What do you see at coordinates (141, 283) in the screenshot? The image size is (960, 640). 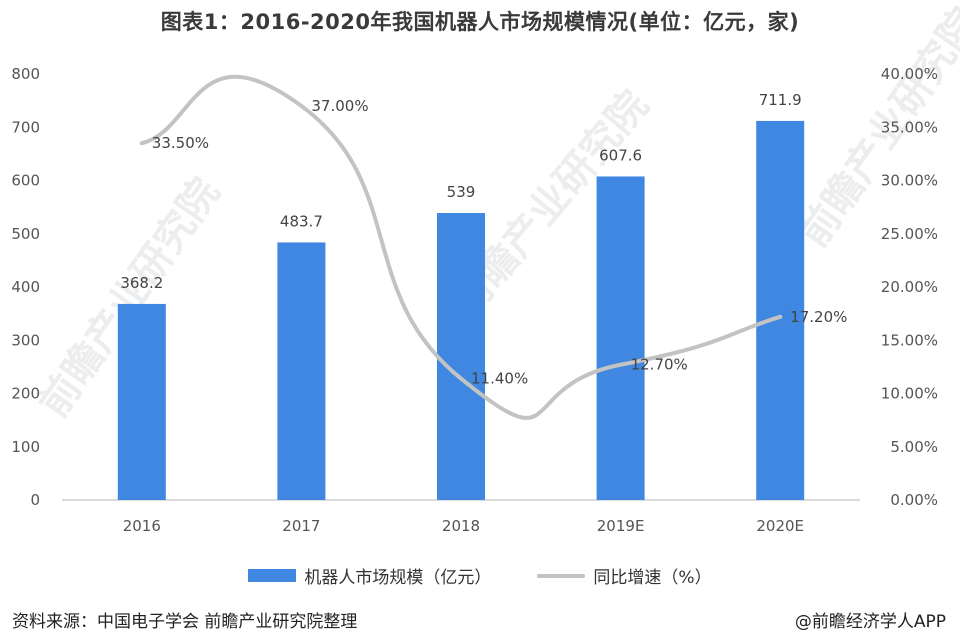 I see `bar-value-label: 368.2` at bounding box center [141, 283].